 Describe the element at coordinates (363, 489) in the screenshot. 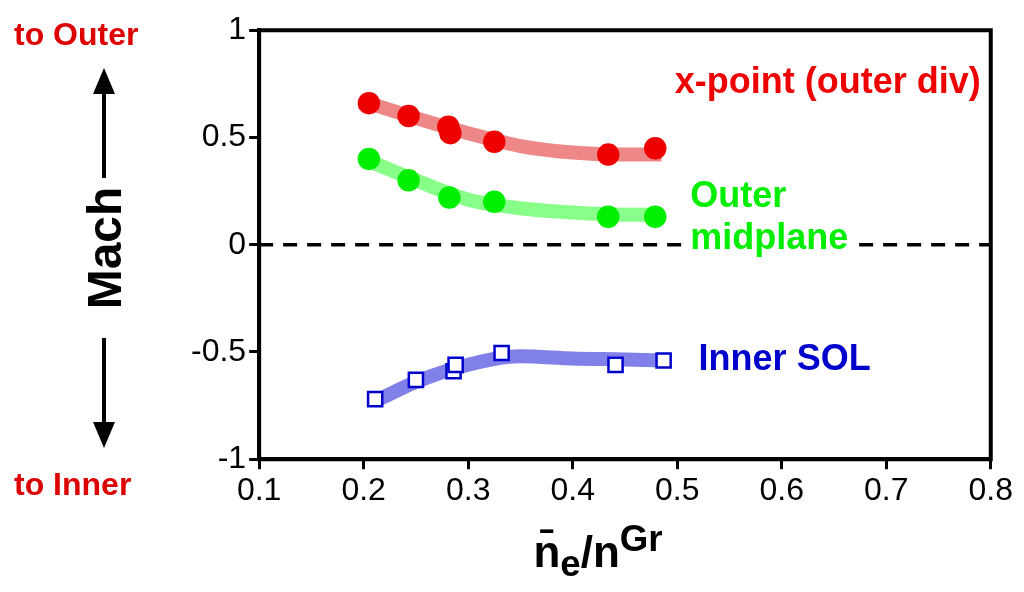

I see `x-tick-label: 0.2` at that location.